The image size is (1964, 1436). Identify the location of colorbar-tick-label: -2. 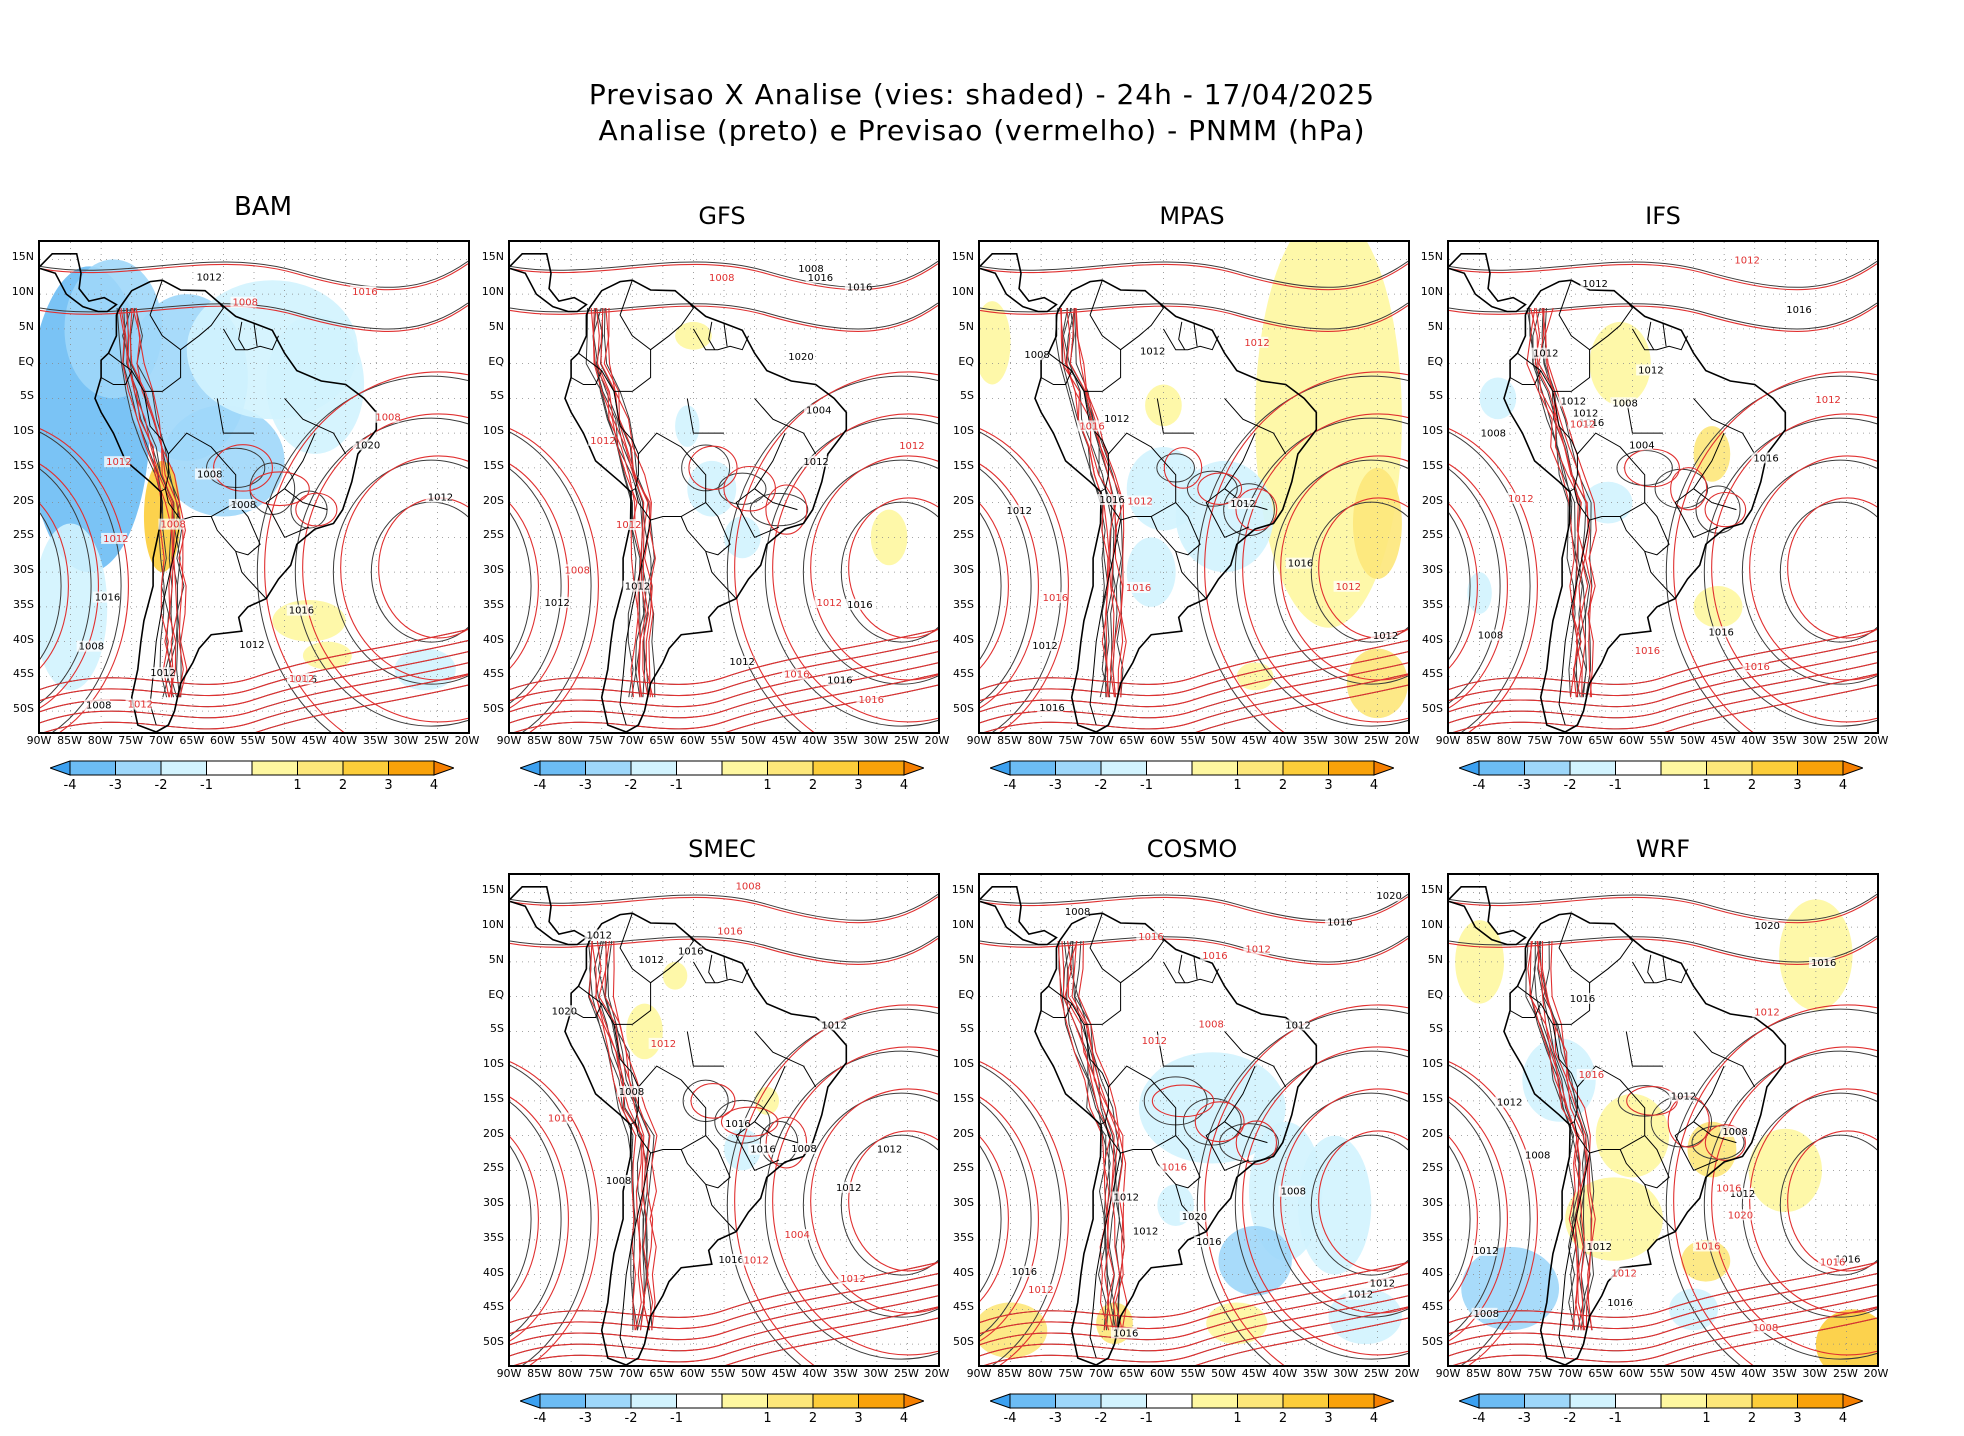
(1570, 785).